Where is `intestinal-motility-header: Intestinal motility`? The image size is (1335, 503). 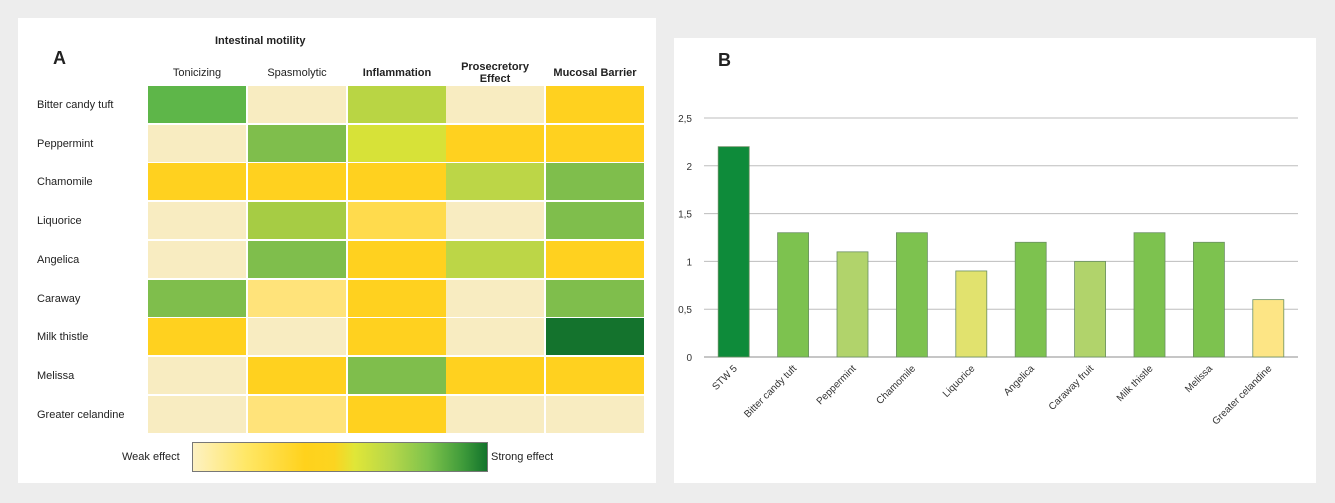 intestinal-motility-header: Intestinal motility is located at coordinates (260, 41).